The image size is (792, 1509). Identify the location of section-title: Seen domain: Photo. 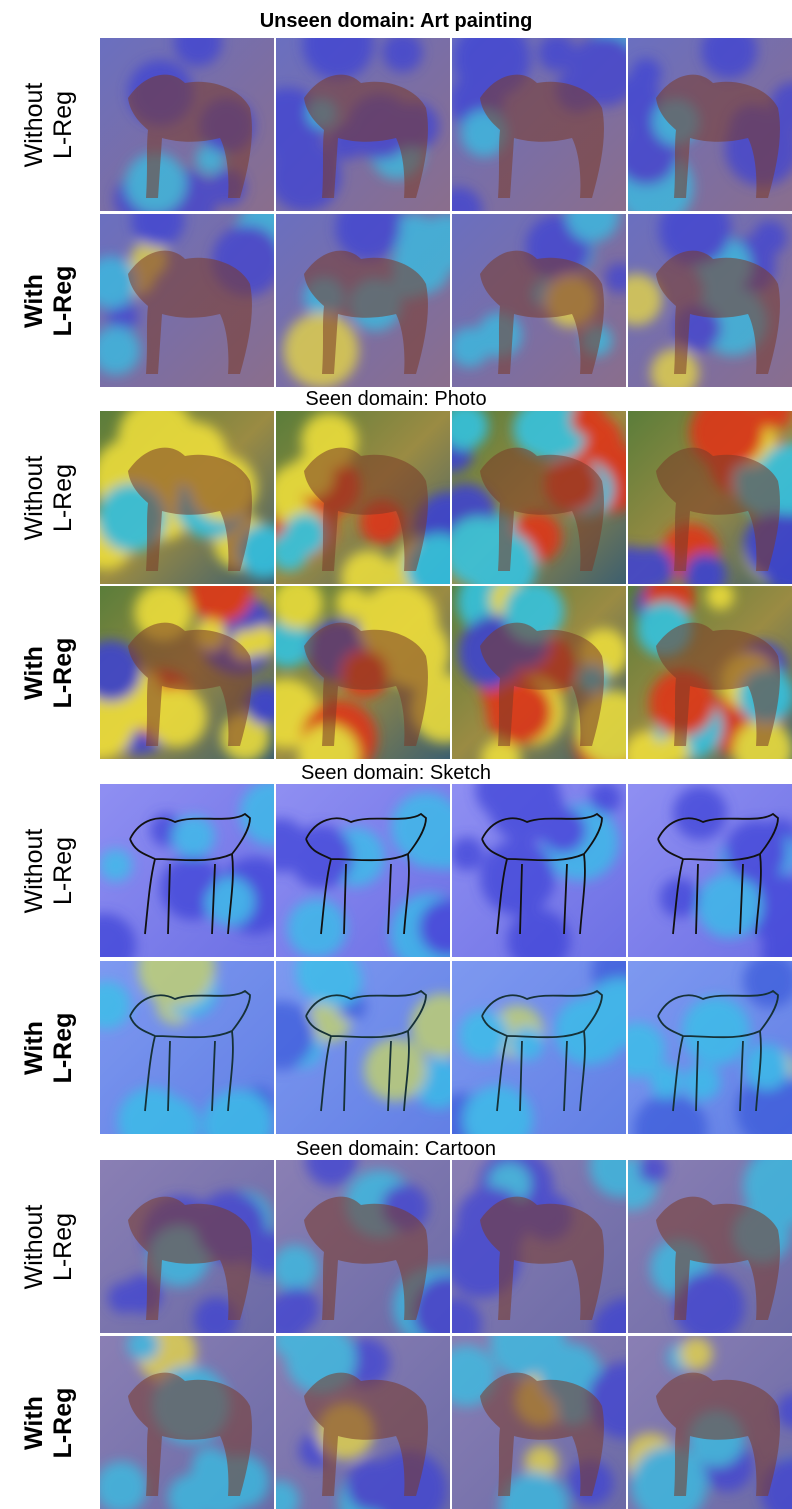
(396, 399).